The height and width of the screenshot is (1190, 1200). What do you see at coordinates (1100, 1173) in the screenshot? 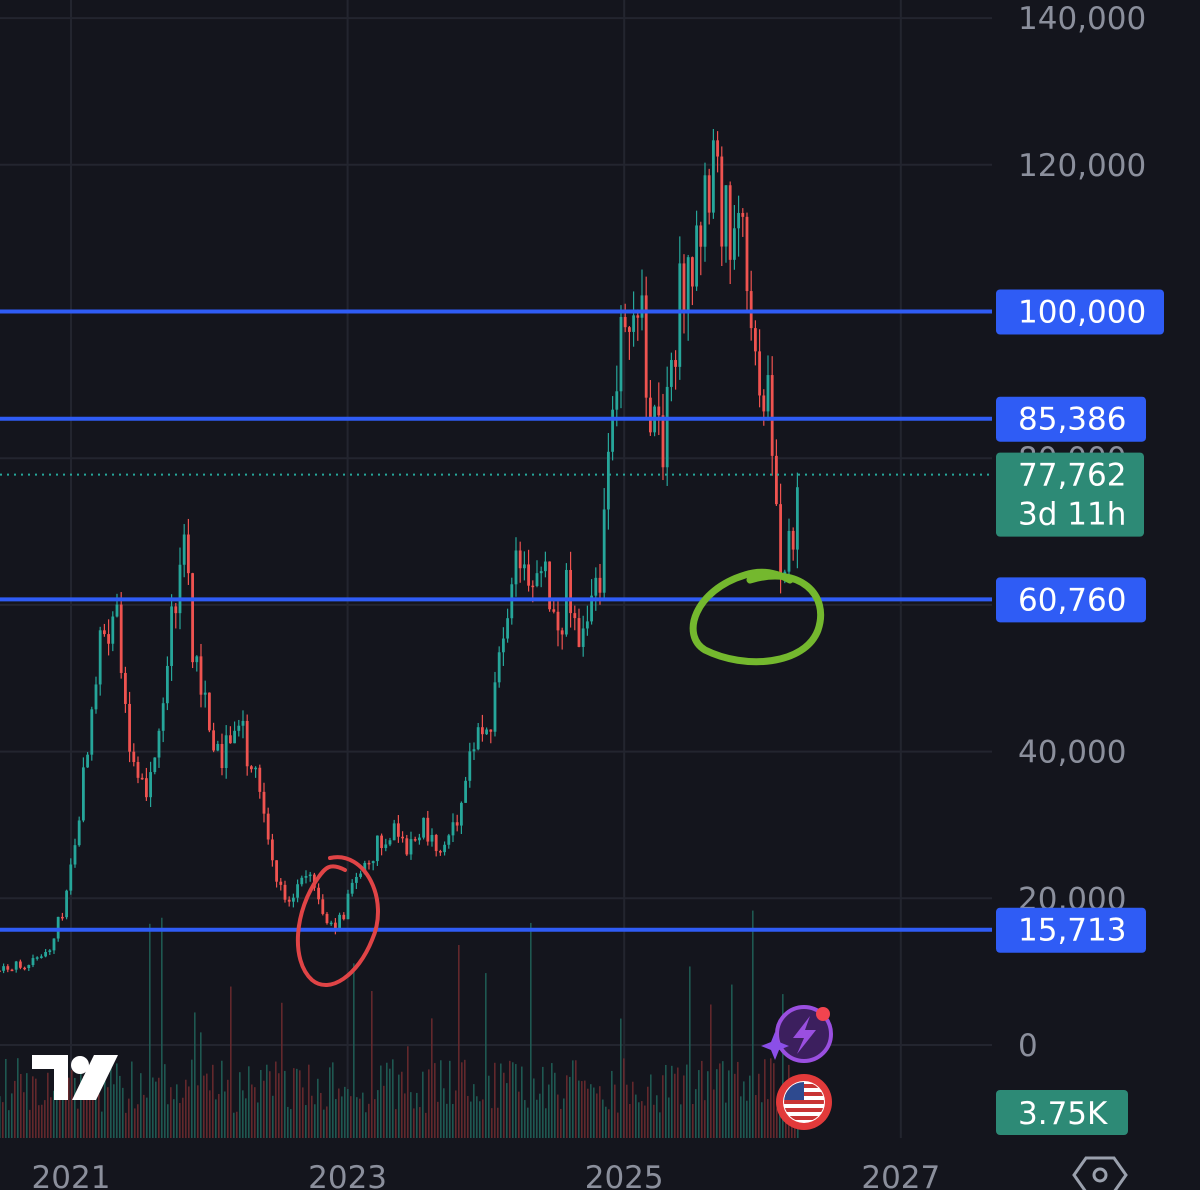
I see `settings-icon` at bounding box center [1100, 1173].